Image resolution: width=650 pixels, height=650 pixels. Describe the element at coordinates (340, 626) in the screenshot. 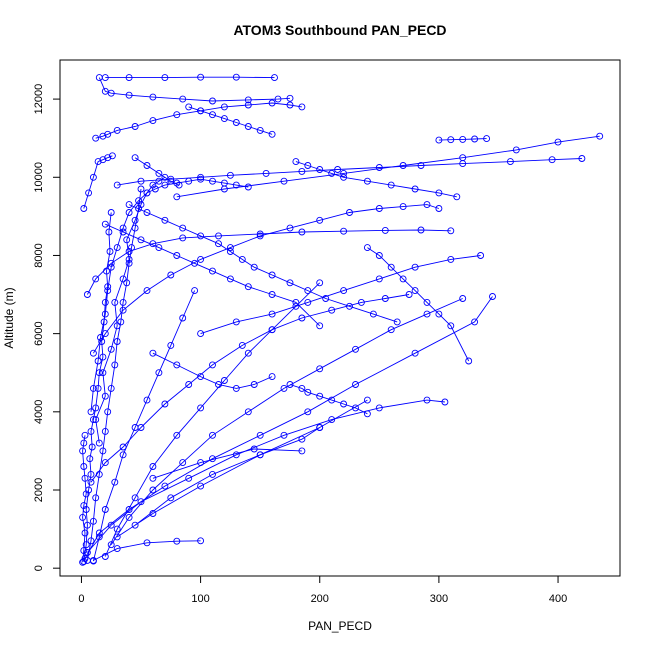

I see `x-axis-label: PAN_PECD` at that location.